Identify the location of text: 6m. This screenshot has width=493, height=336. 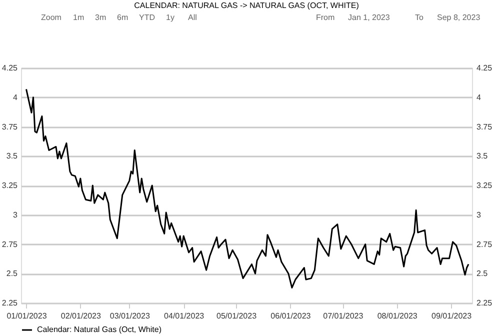
(122, 17).